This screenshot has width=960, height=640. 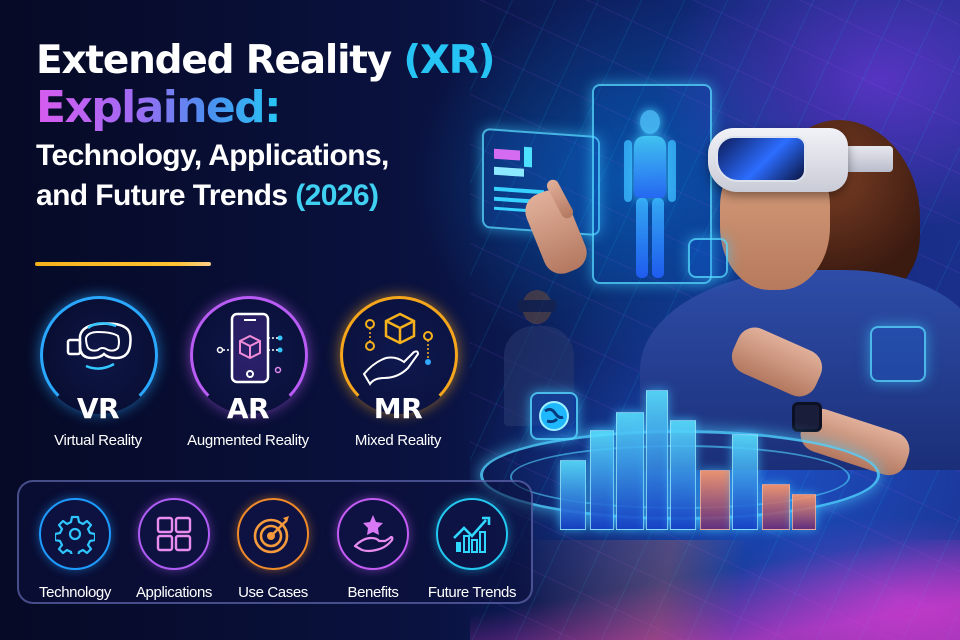 What do you see at coordinates (807, 417) in the screenshot?
I see `smartwatch` at bounding box center [807, 417].